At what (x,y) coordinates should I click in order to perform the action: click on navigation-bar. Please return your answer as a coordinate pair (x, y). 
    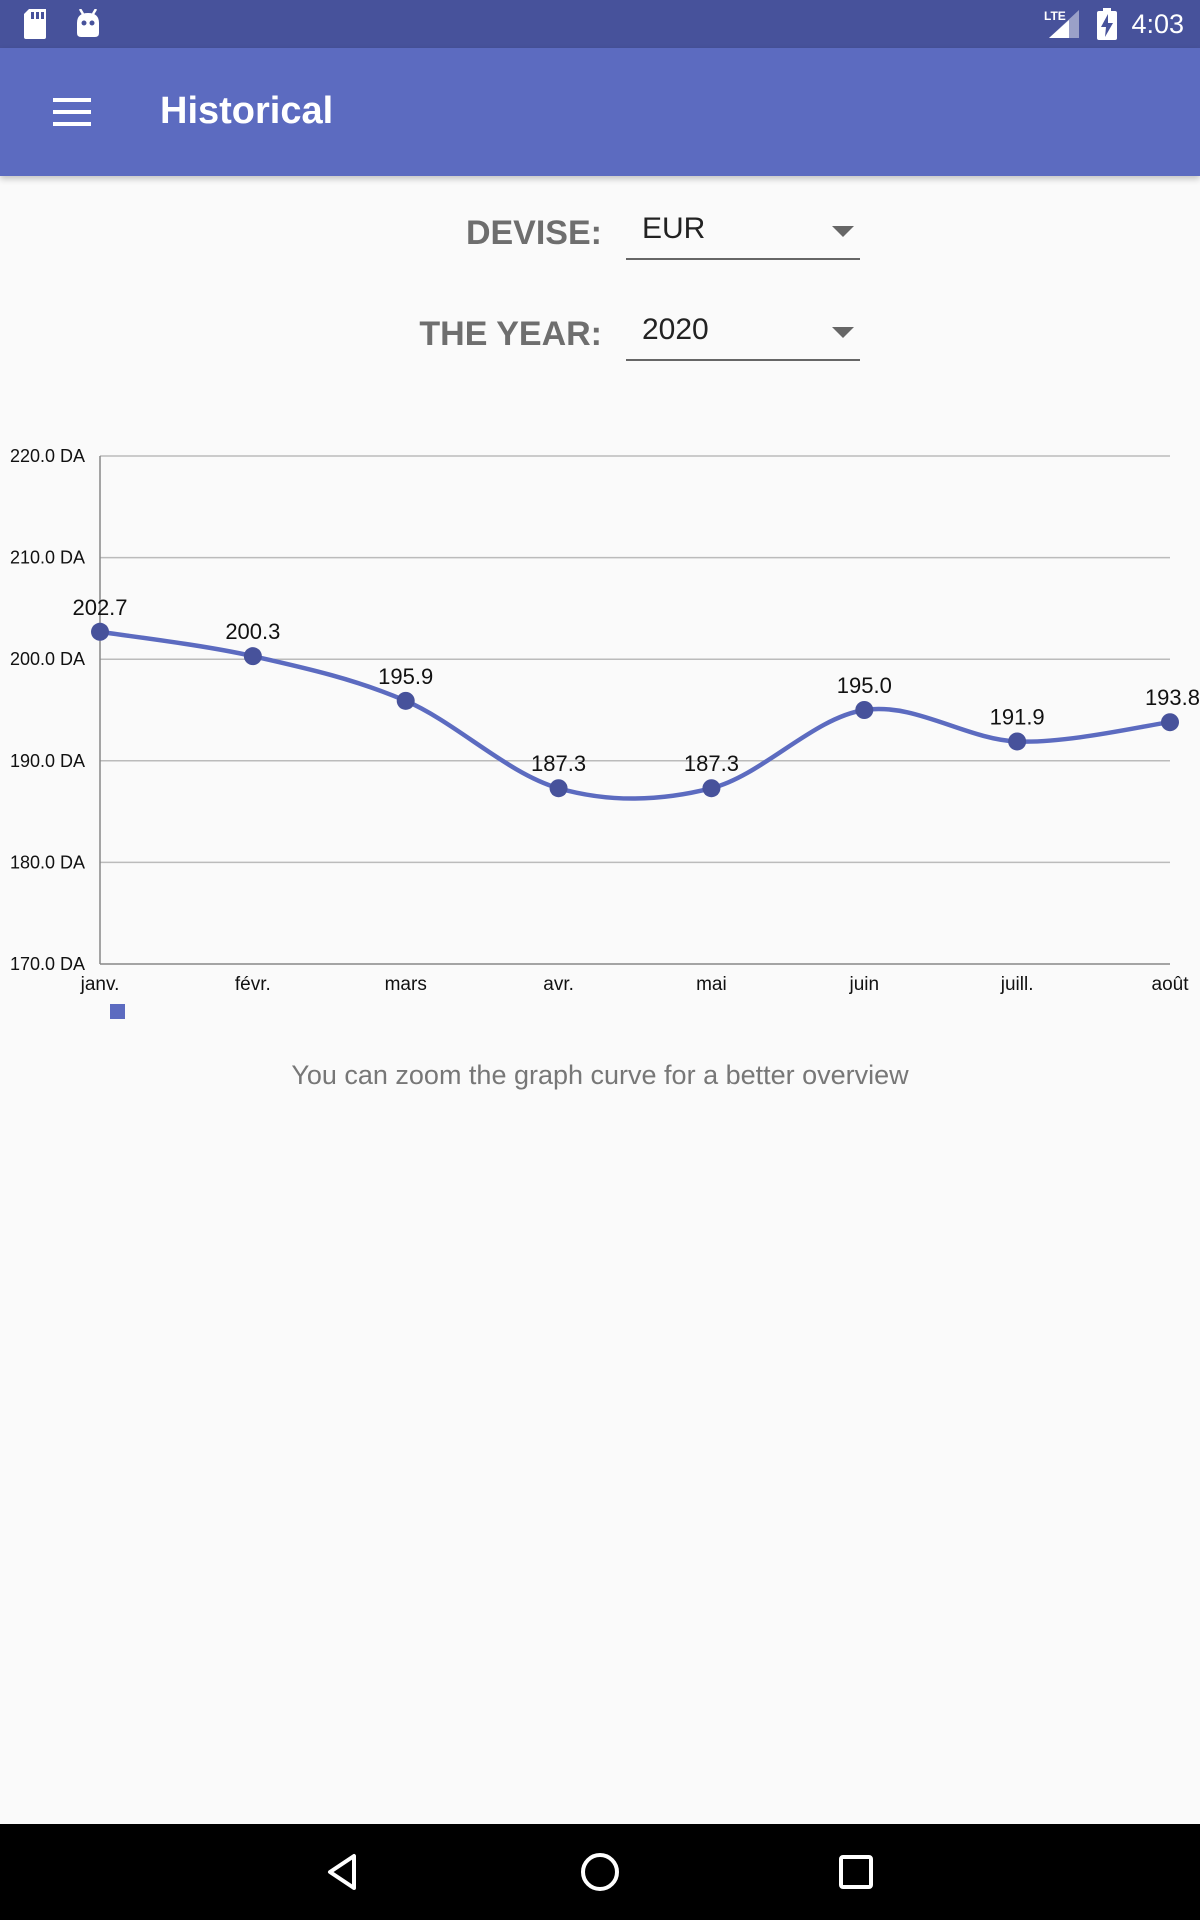
    Looking at the image, I should click on (600, 1872).